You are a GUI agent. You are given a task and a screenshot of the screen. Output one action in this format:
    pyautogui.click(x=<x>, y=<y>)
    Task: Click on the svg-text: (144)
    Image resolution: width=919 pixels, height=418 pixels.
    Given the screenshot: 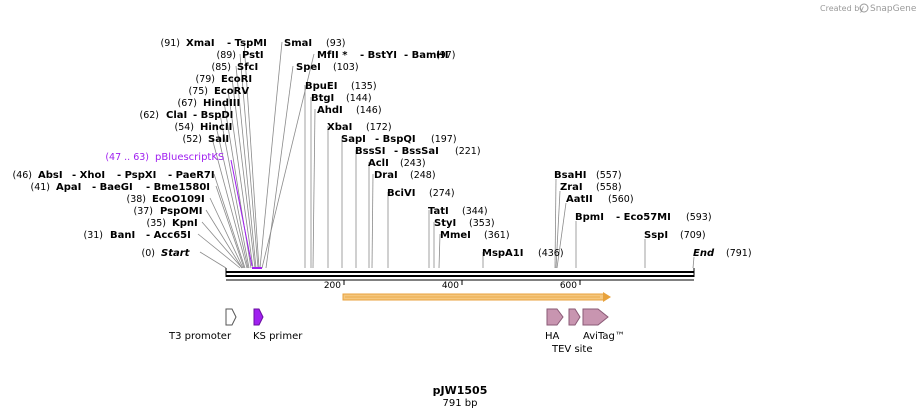 What is the action you would take?
    pyautogui.click(x=359, y=98)
    